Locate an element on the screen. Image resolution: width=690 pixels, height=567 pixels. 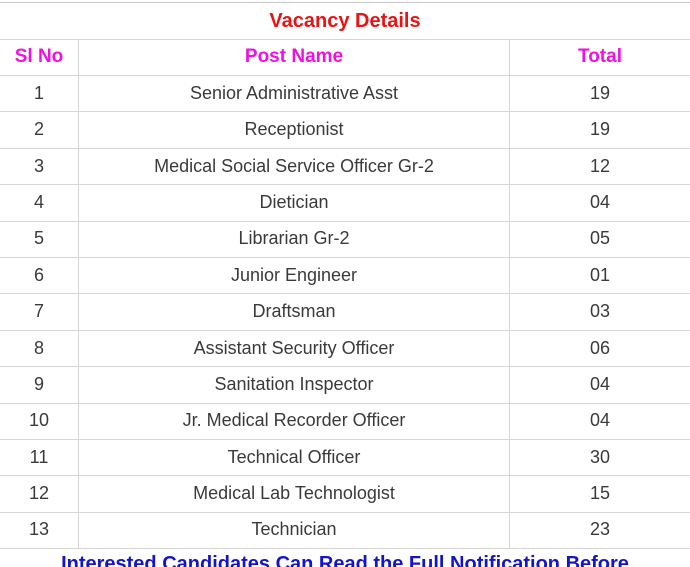
sl-no-cell: 11 is located at coordinates (39, 456).